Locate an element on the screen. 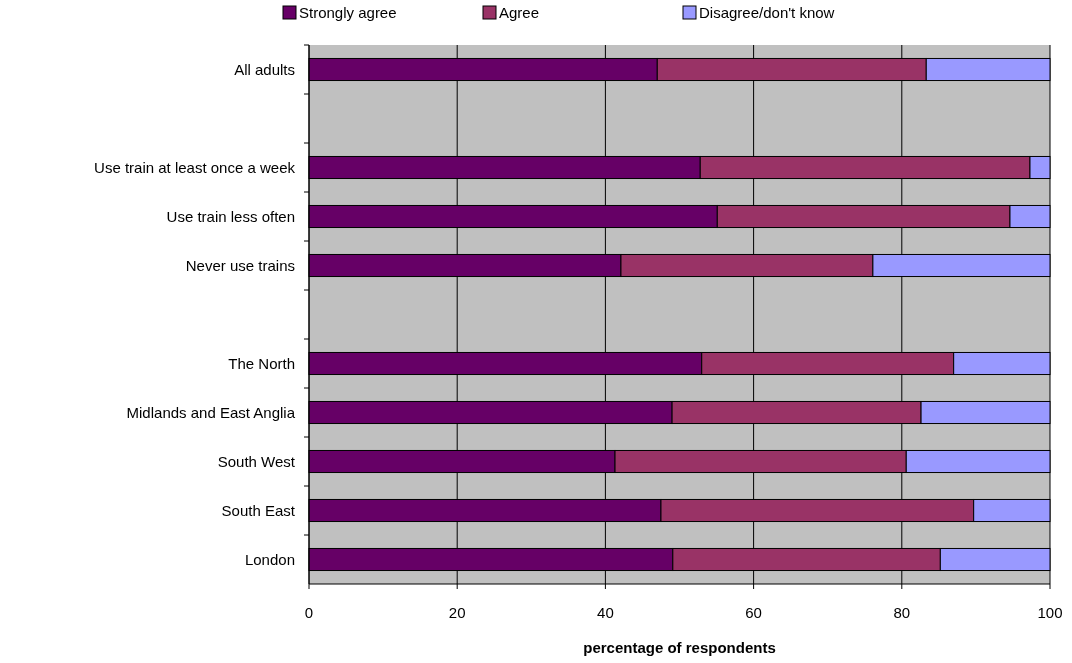  x-tick-label: 40 is located at coordinates (605, 612).